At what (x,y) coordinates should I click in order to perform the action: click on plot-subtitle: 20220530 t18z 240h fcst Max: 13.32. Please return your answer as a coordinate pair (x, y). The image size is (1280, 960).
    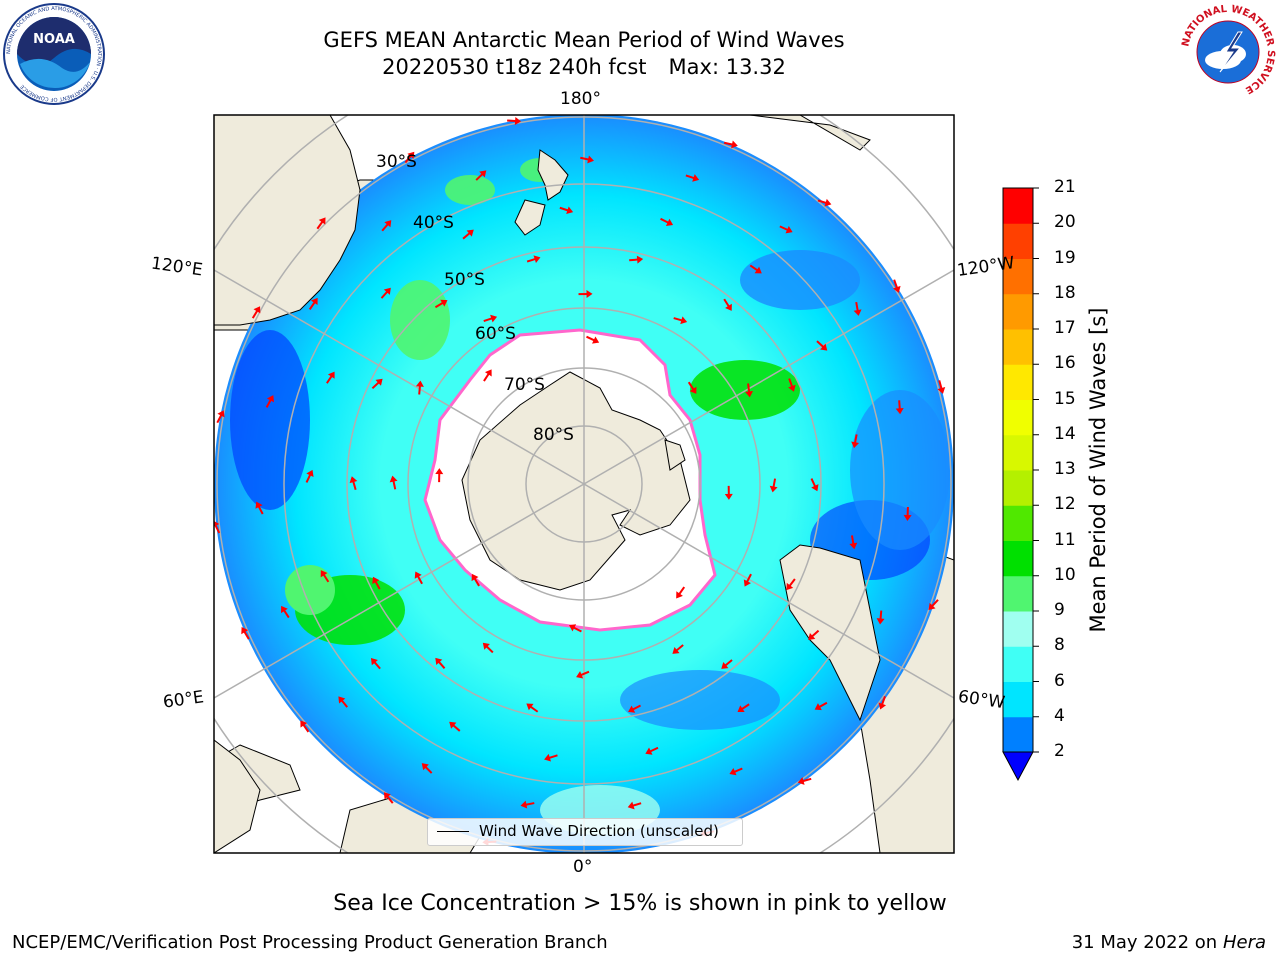
    Looking at the image, I should click on (584, 67).